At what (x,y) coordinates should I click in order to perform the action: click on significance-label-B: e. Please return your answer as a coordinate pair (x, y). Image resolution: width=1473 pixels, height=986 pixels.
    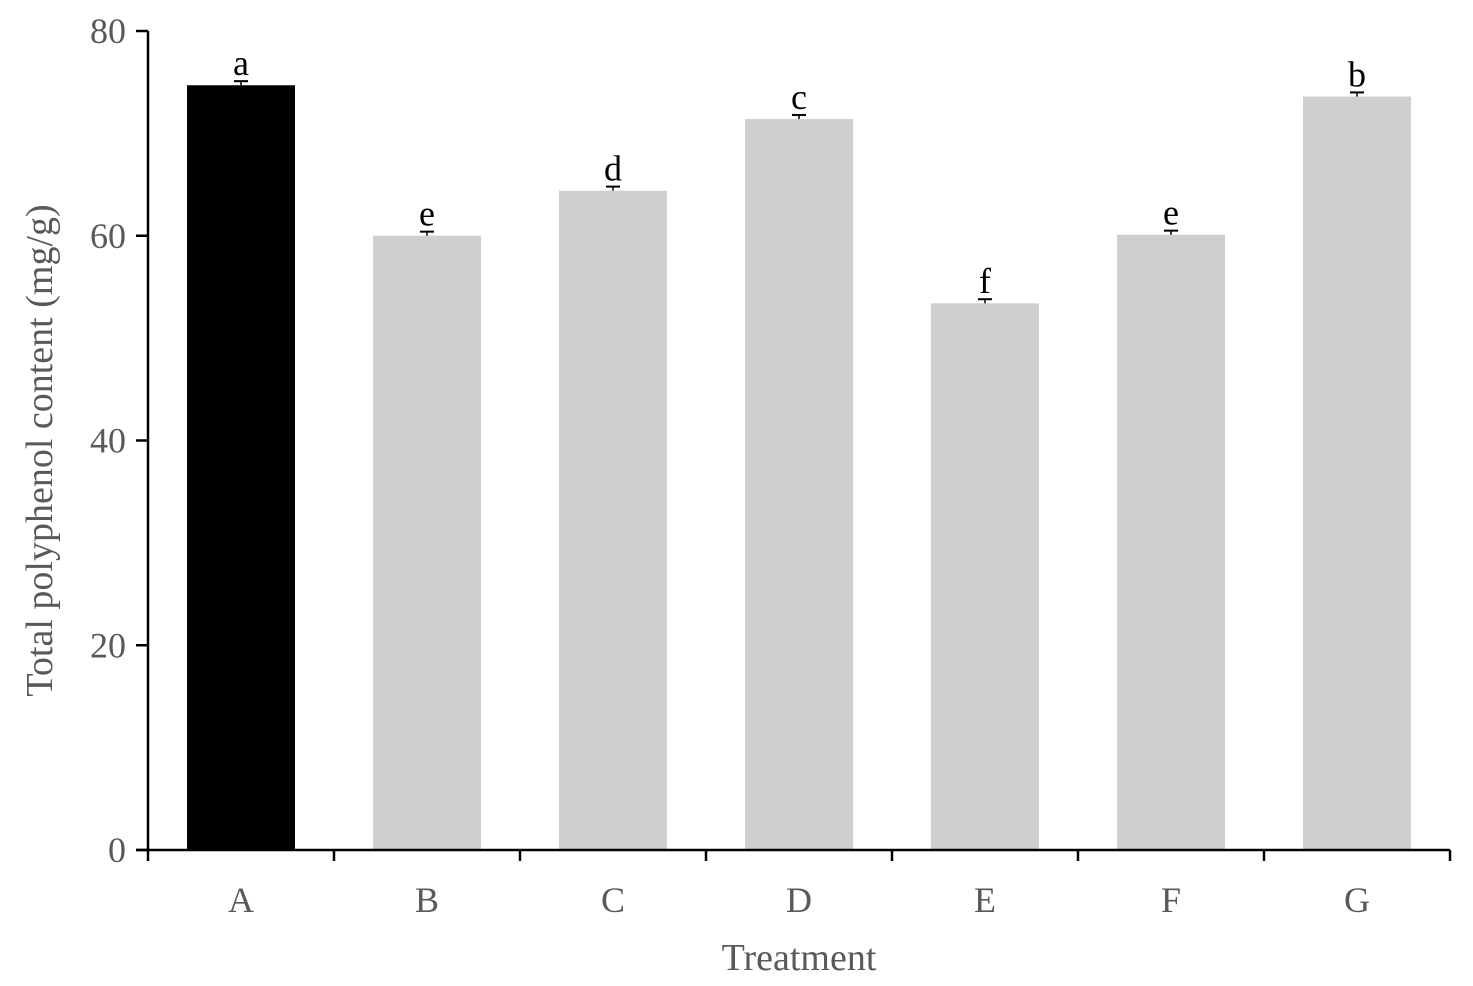
    Looking at the image, I should click on (427, 214).